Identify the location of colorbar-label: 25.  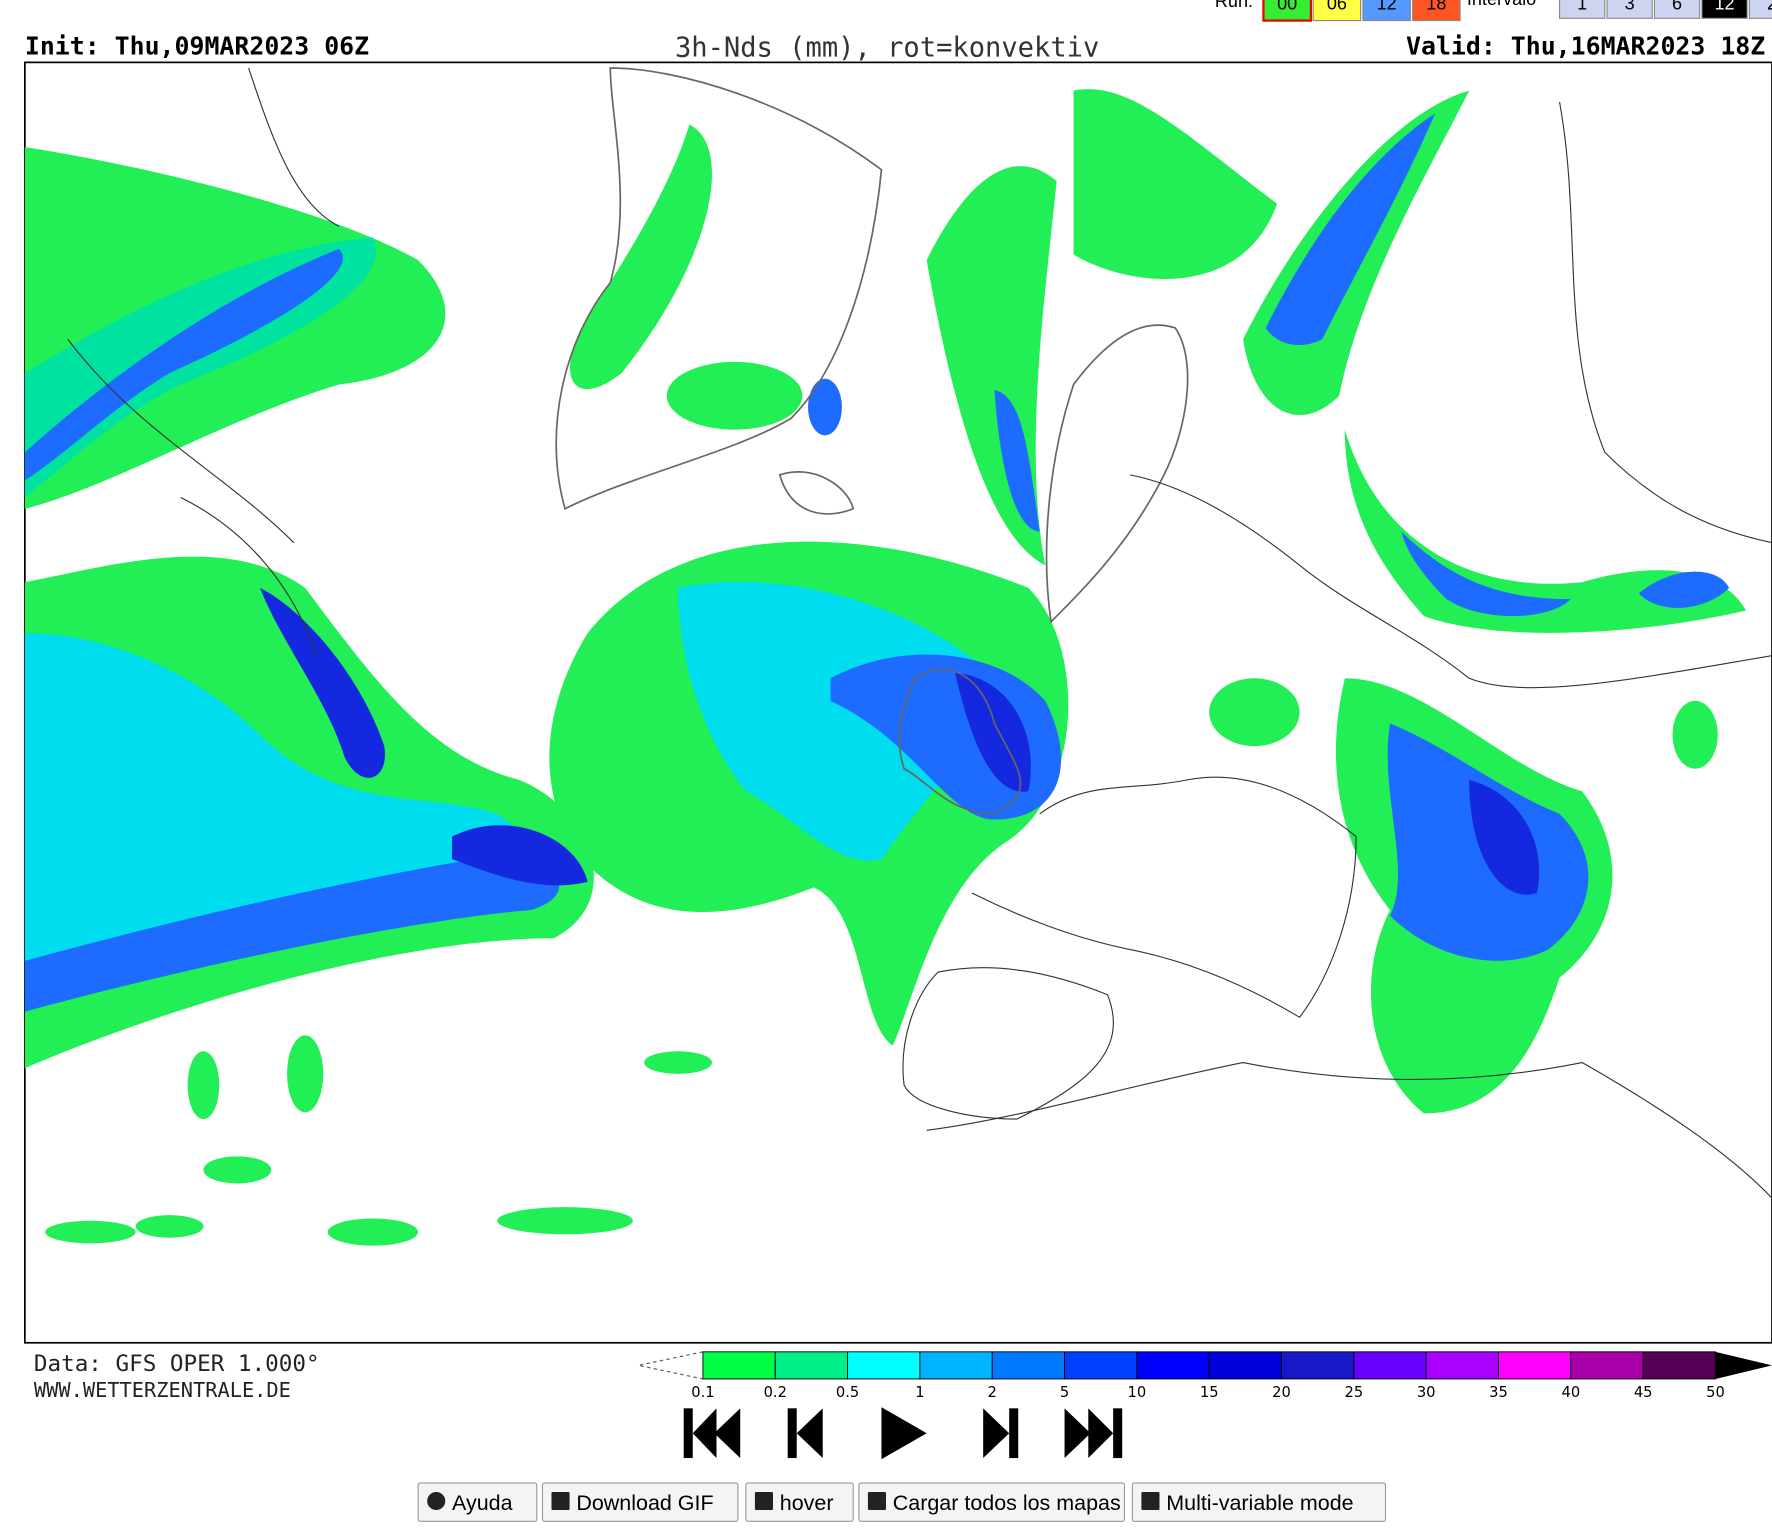
(1354, 1392).